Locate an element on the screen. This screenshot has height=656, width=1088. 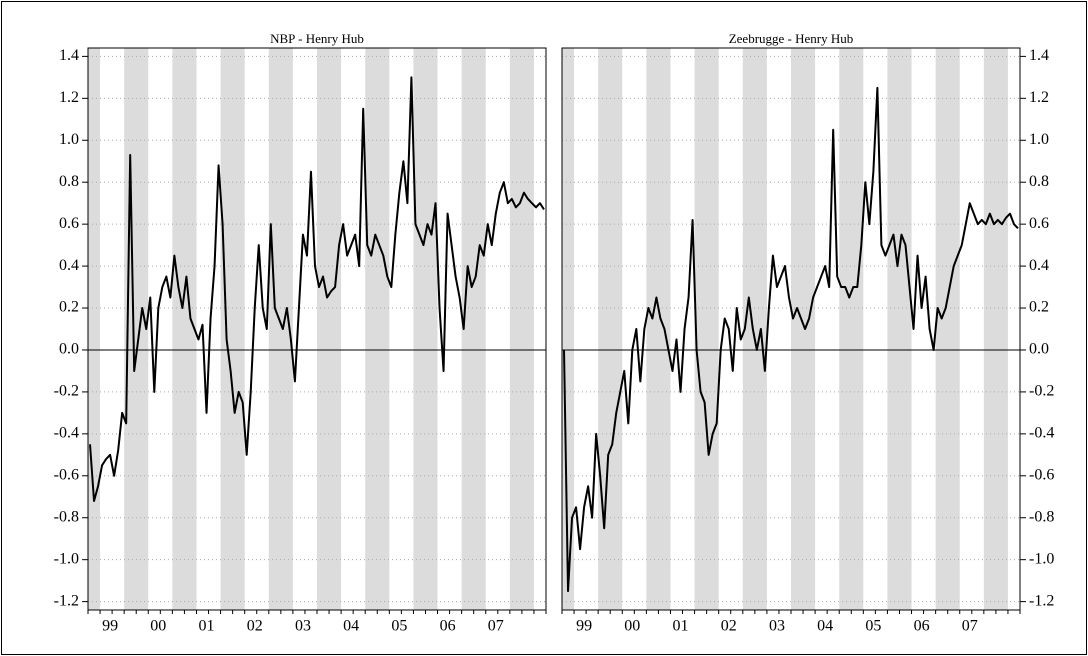
chart-title: Zeebrugge - Henry Hub is located at coordinates (791, 38).